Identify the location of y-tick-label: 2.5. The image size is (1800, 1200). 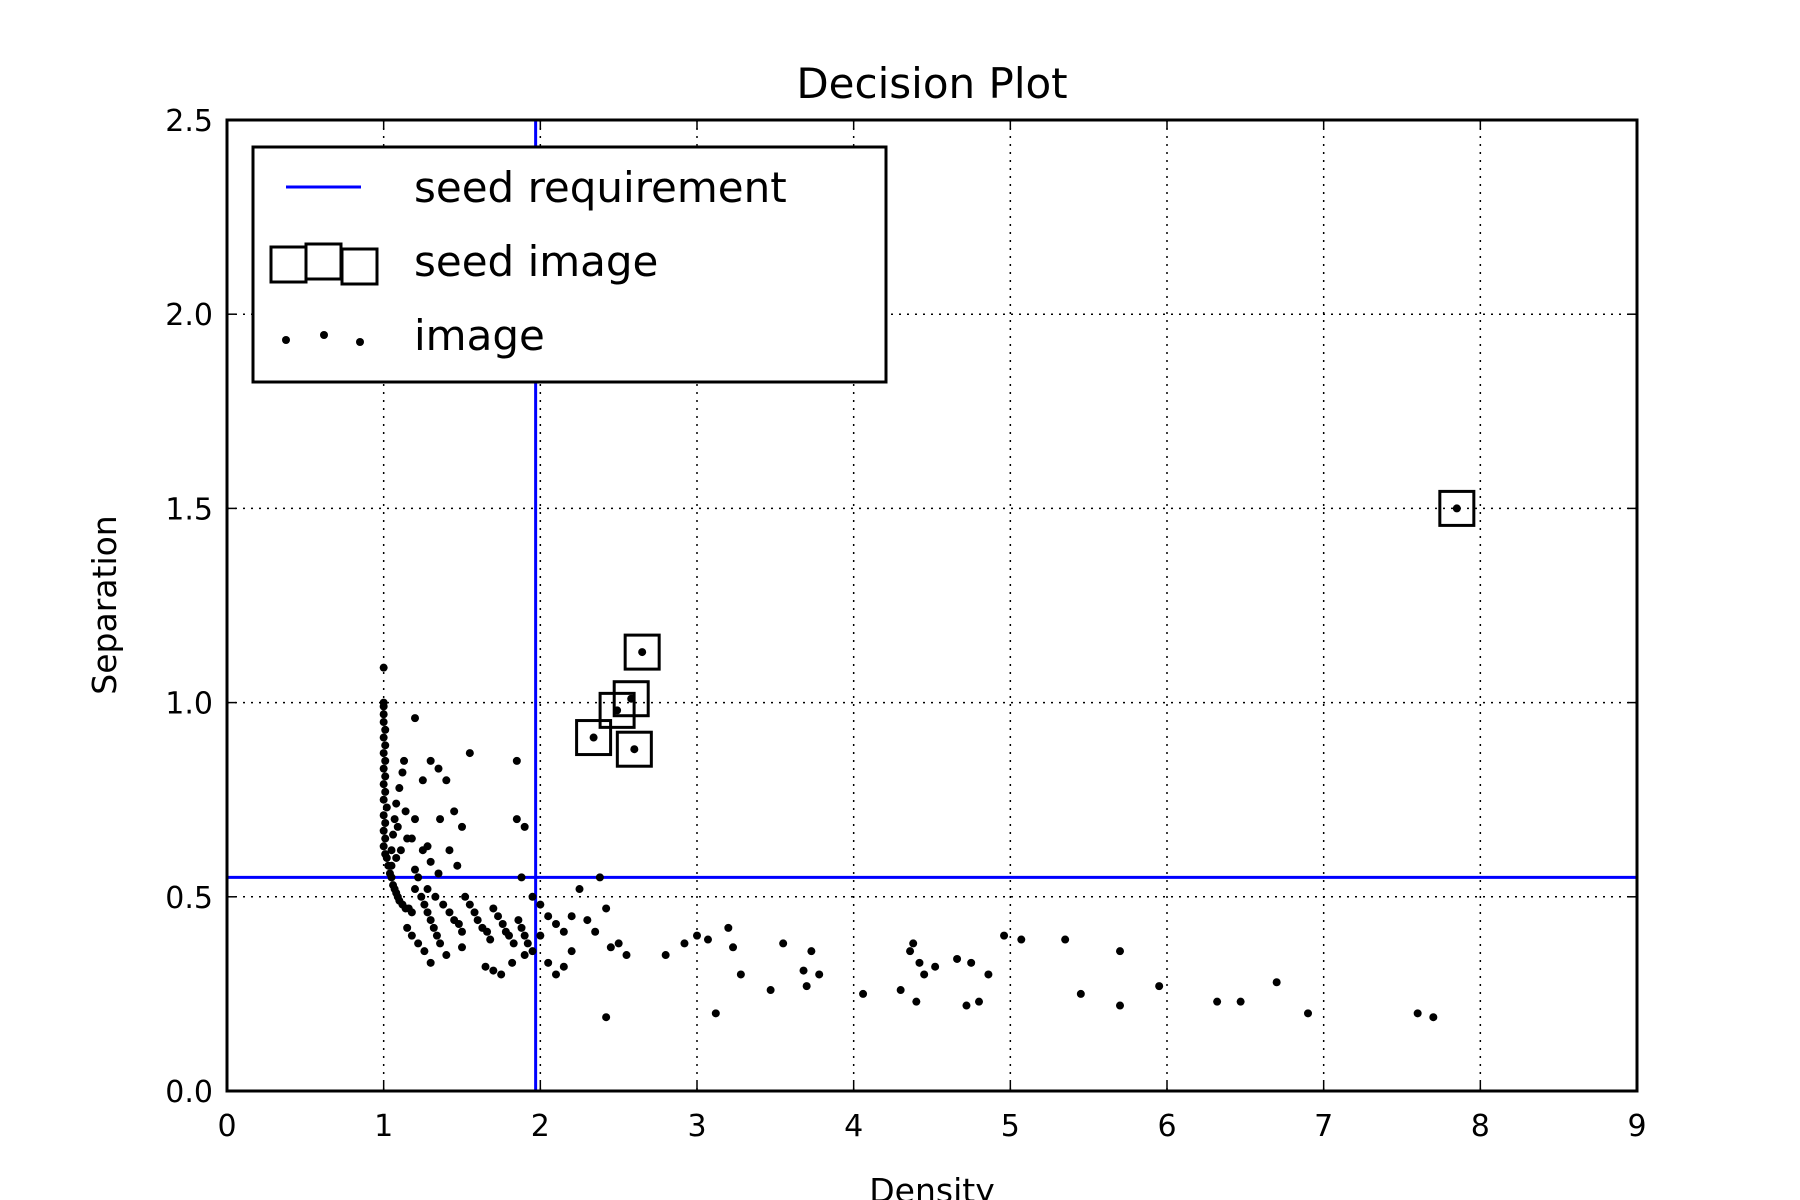
(189, 121).